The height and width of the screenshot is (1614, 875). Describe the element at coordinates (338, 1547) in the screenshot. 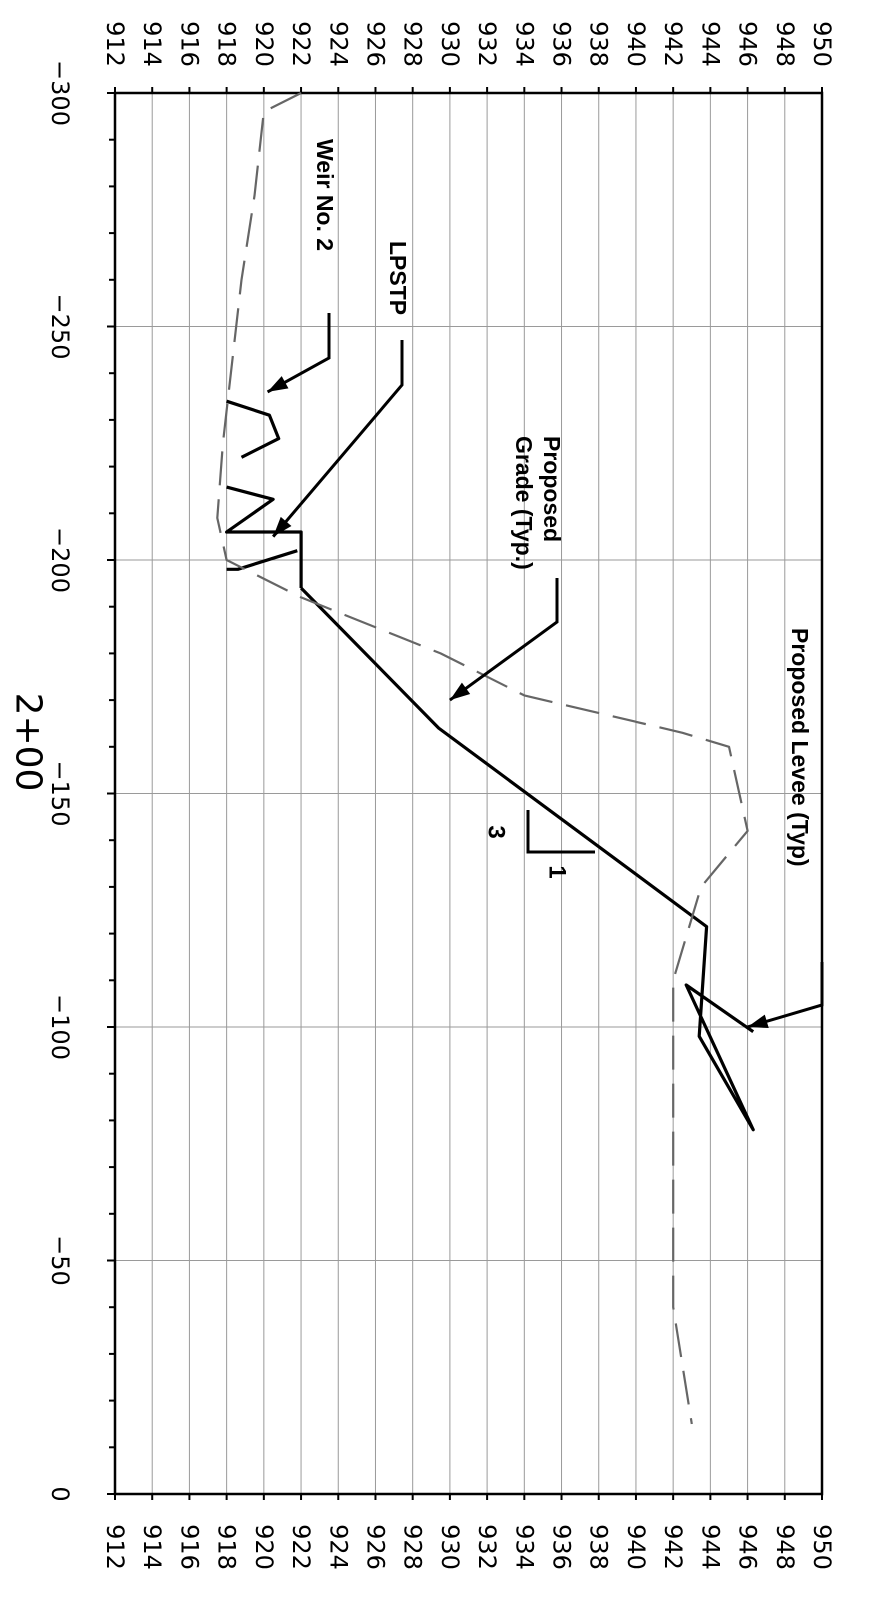

I see `elevation-tick-label-bottom: 924` at that location.